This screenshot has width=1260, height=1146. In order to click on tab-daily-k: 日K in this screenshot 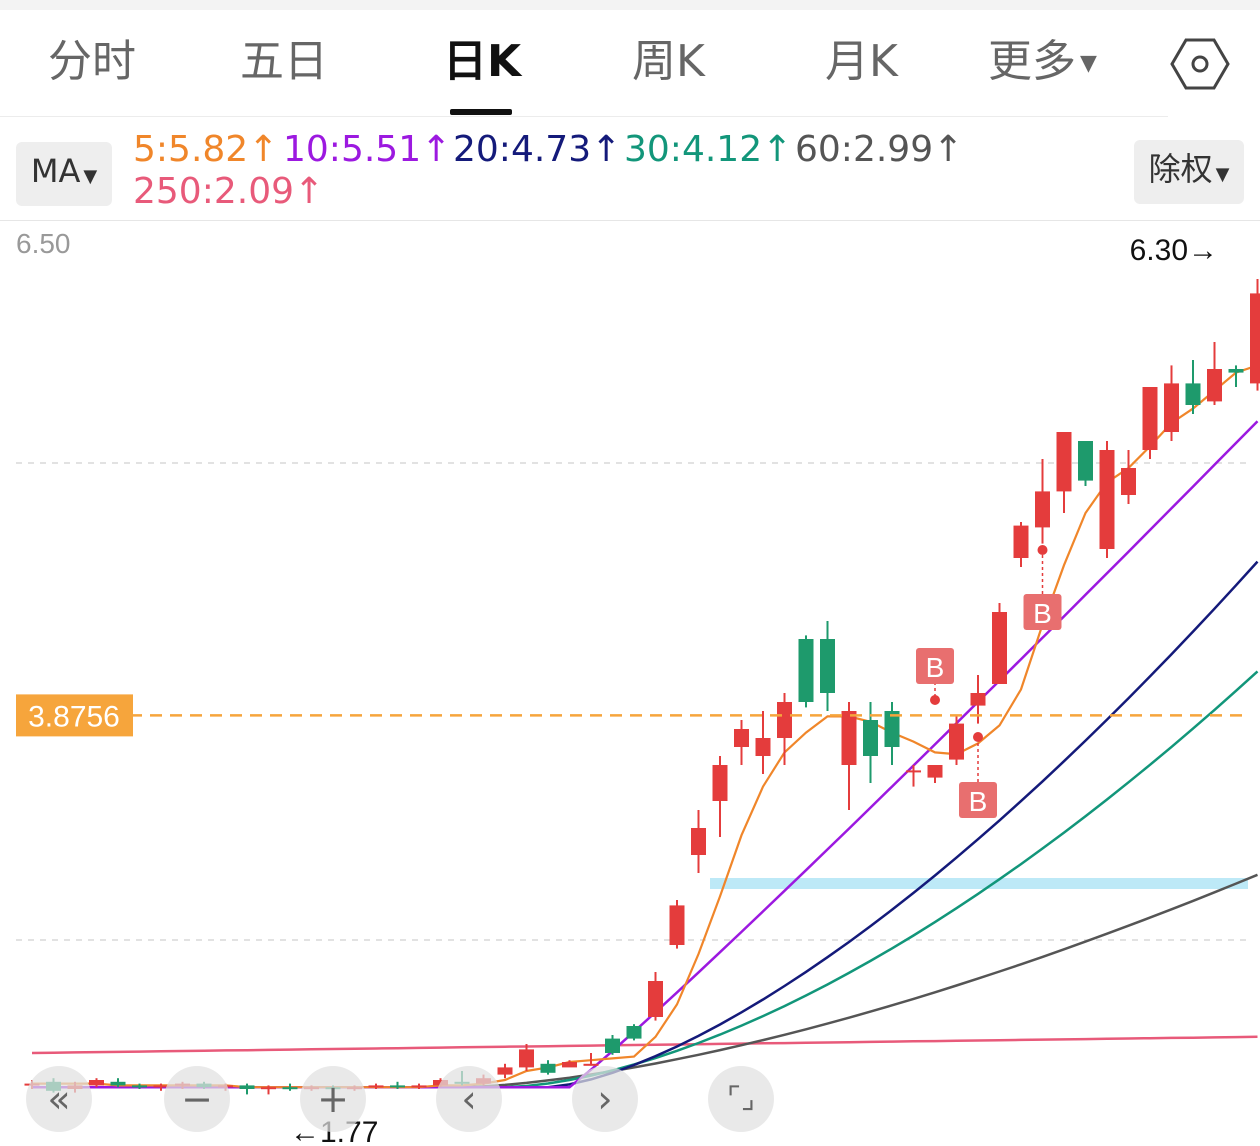, I will do `click(482, 61)`.